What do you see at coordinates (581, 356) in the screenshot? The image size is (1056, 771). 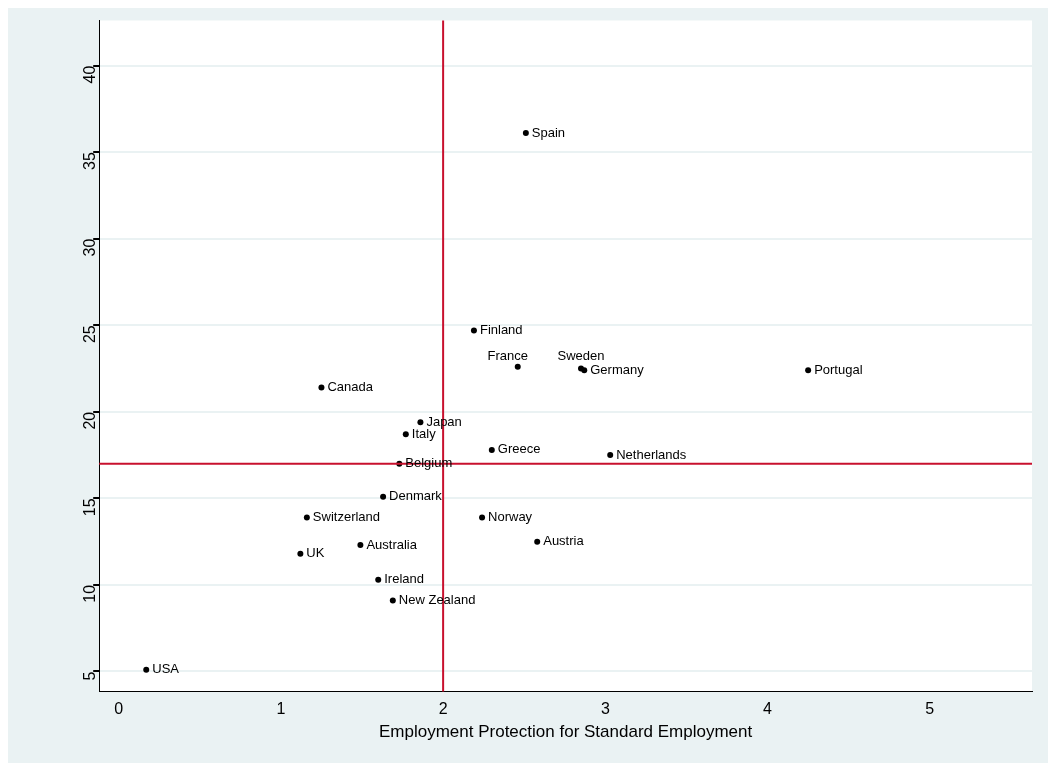 I see `annotation: Sweden` at bounding box center [581, 356].